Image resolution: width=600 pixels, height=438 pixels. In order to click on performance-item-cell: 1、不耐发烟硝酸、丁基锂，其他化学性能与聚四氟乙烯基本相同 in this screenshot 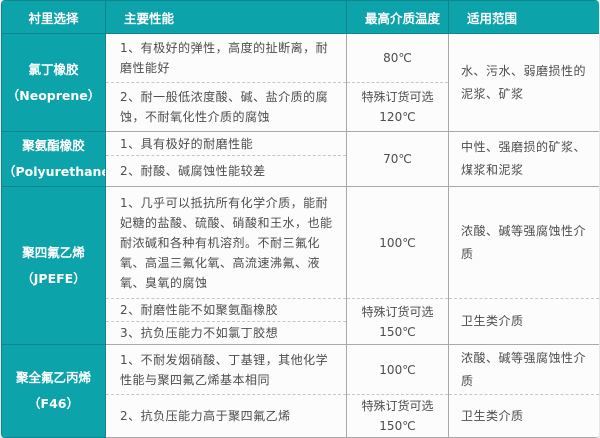, I will do `click(226, 369)`.